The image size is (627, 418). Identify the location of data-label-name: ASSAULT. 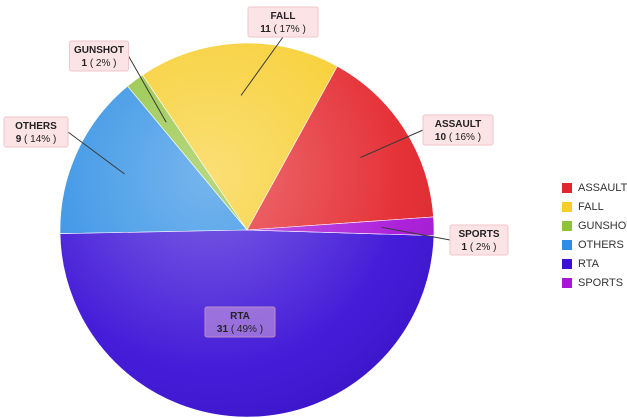
(458, 124).